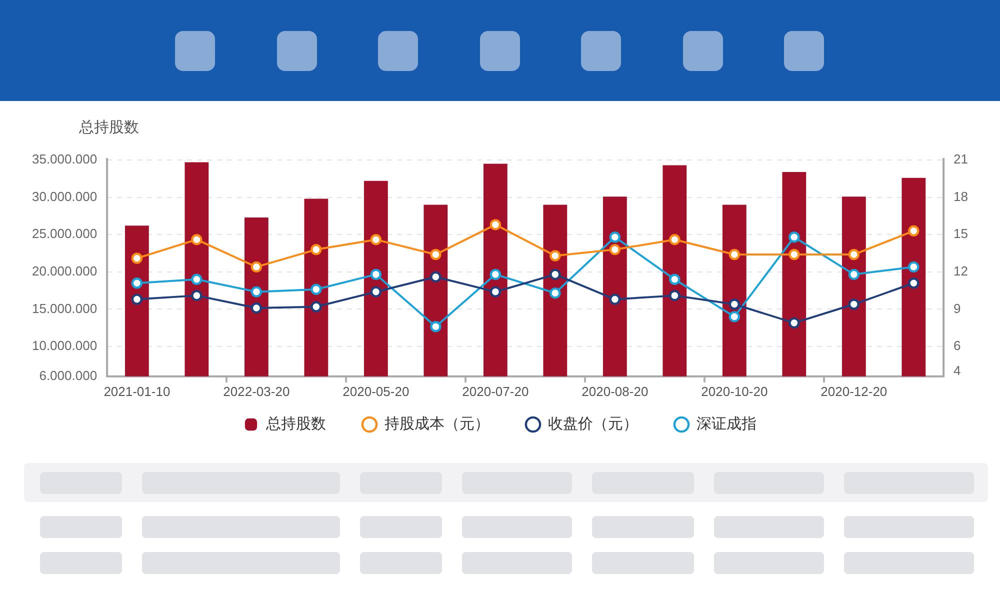  What do you see at coordinates (295, 424) in the screenshot?
I see `legend-label: 总持股数` at bounding box center [295, 424].